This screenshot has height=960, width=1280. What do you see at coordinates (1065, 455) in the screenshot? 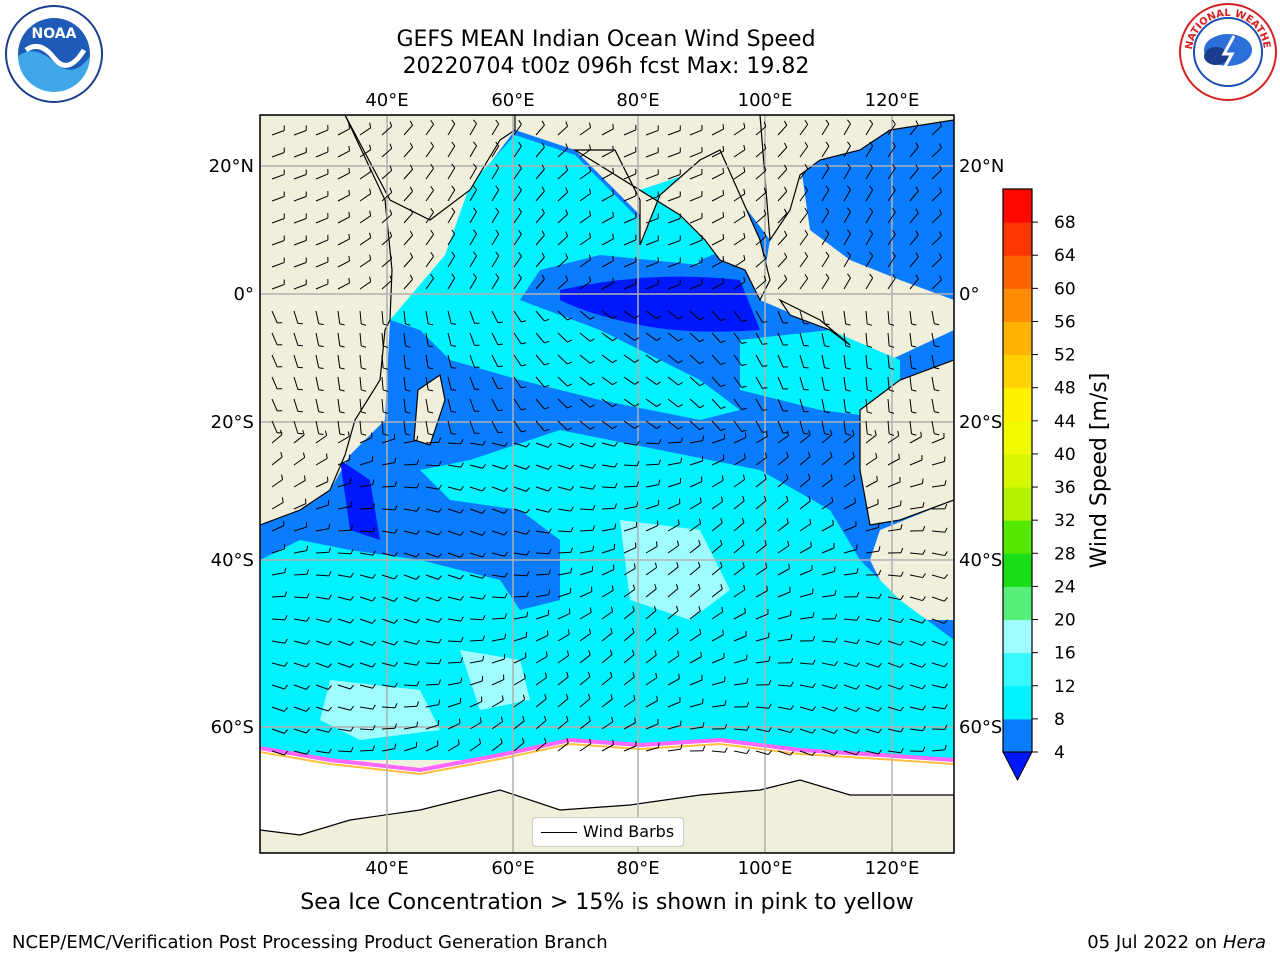
I see `colorbar-tick-label: 40` at bounding box center [1065, 455].